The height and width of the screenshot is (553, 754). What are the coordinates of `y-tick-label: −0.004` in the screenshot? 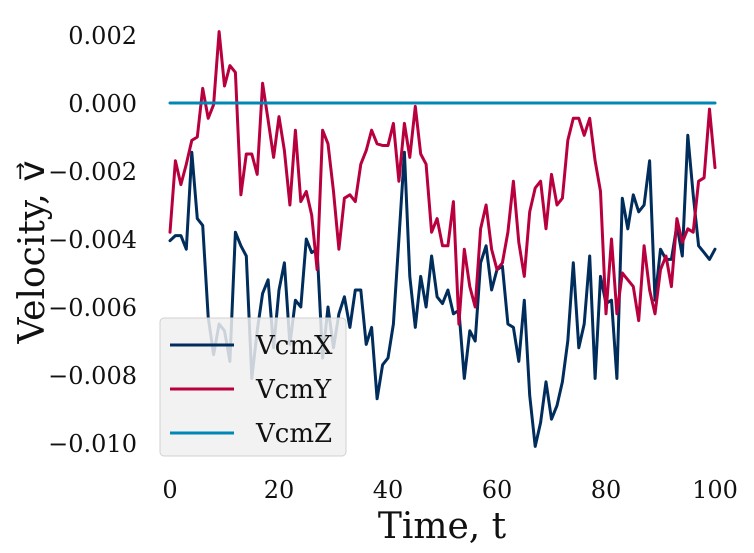 It's located at (92, 240).